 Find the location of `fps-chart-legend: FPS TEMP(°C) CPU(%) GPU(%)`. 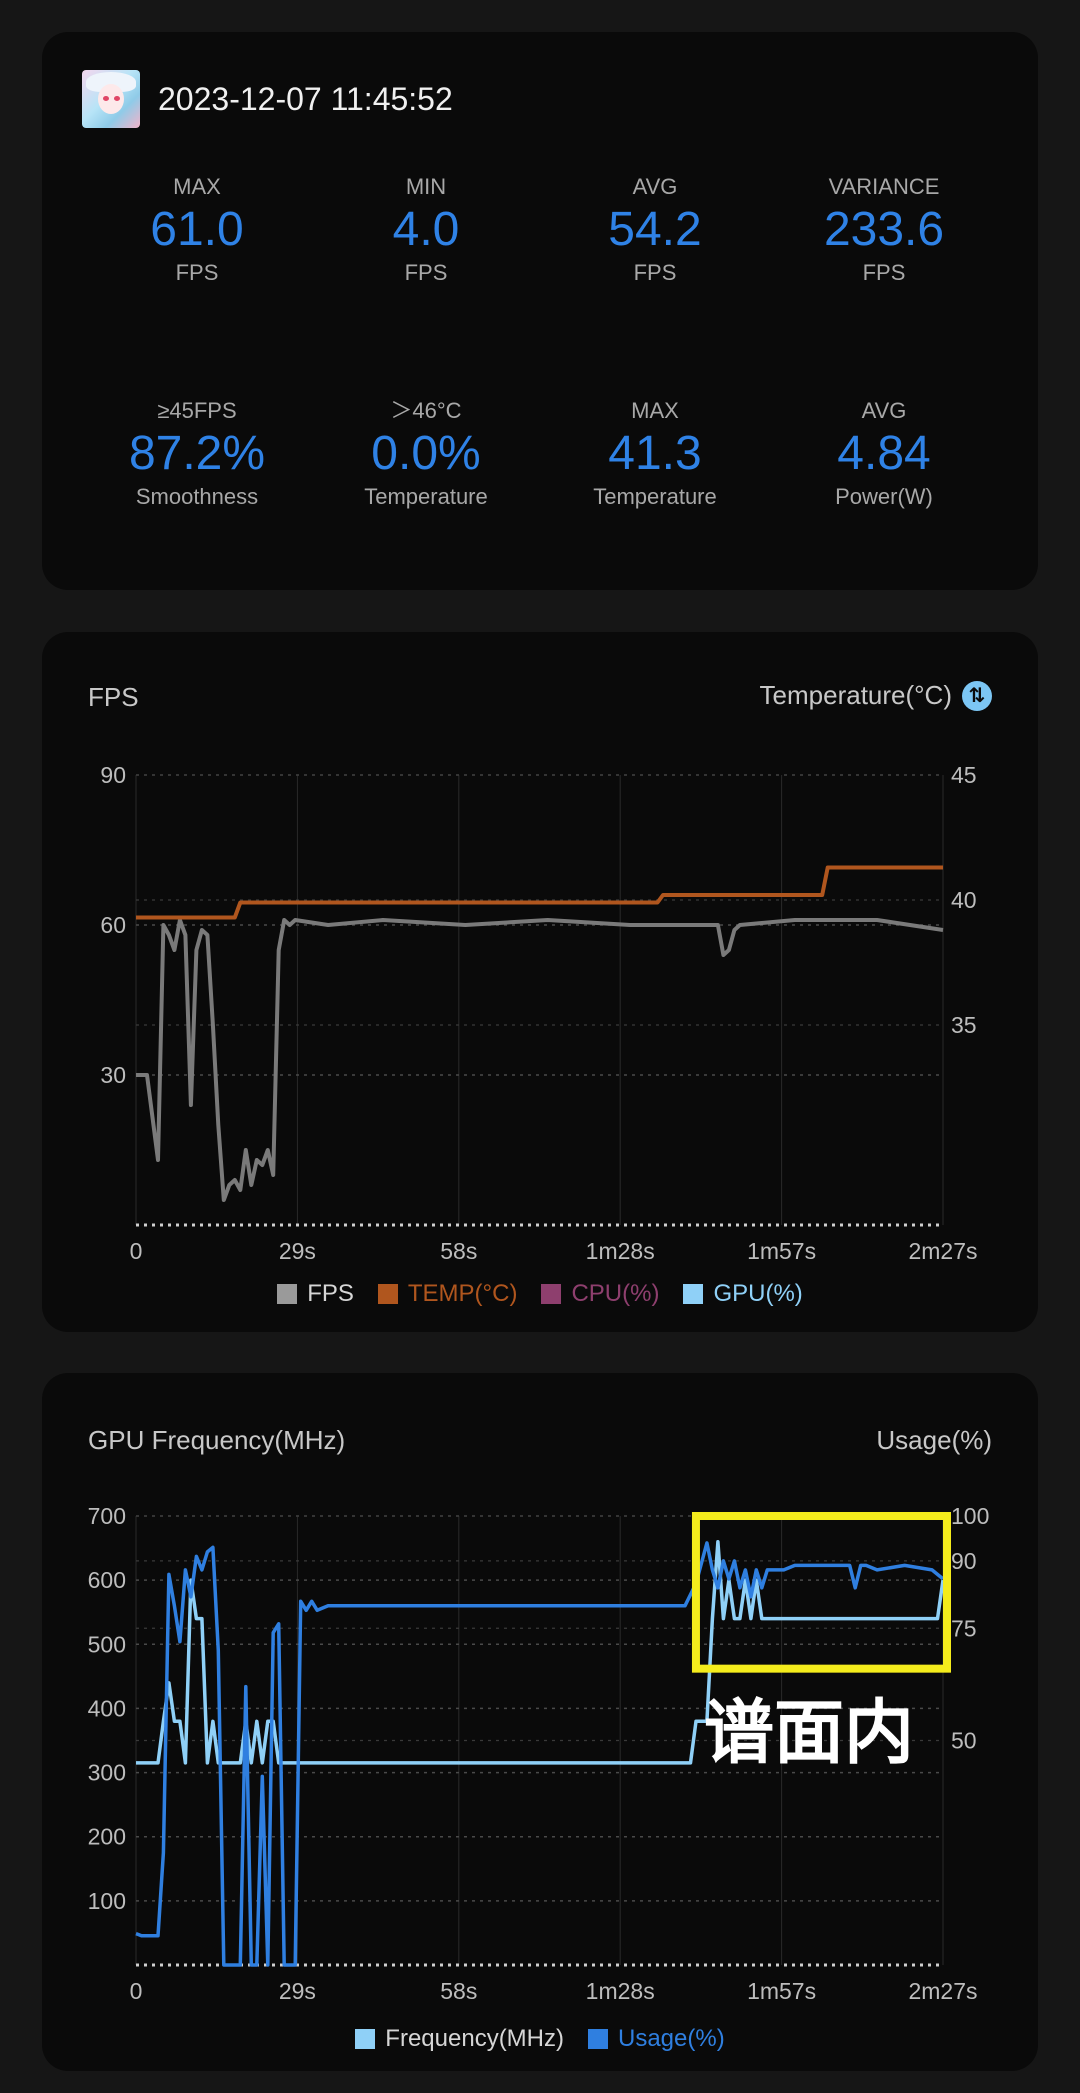

fps-chart-legend: FPS TEMP(°C) CPU(%) GPU(%) is located at coordinates (540, 1294).